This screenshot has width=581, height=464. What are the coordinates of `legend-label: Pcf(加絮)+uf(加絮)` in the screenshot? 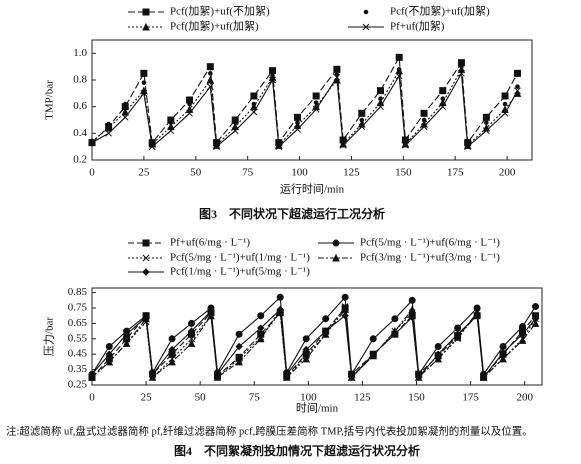 It's located at (214, 26).